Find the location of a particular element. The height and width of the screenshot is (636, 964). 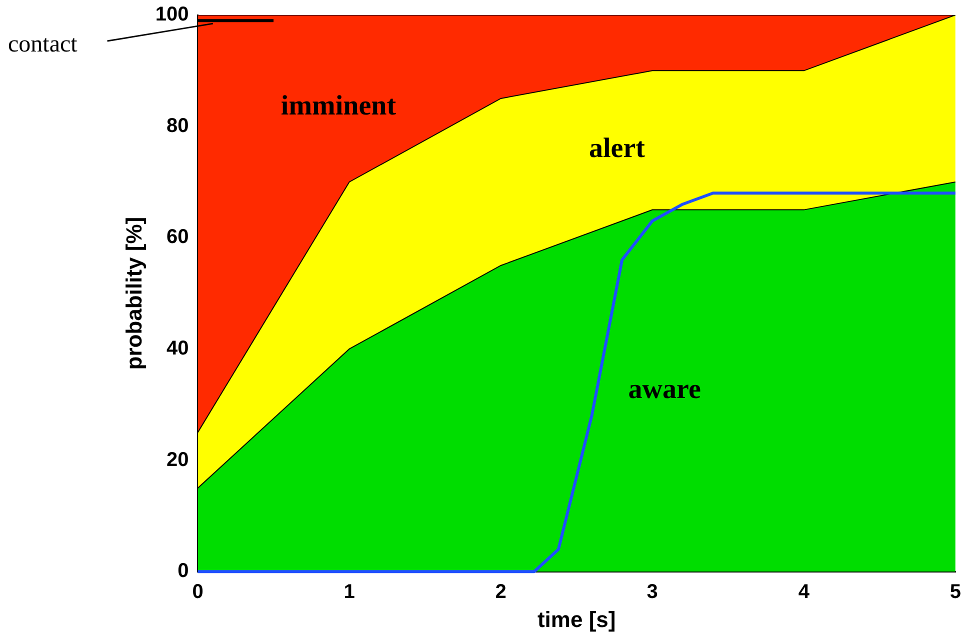

y-tick-label: 80 is located at coordinates (177, 125).